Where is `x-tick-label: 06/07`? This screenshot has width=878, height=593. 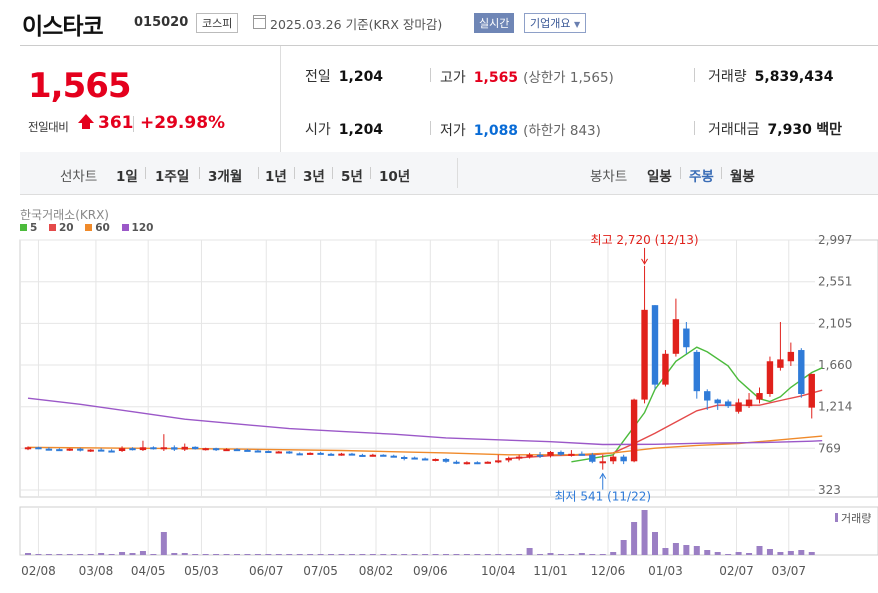 x-tick-label: 06/07 is located at coordinates (266, 571).